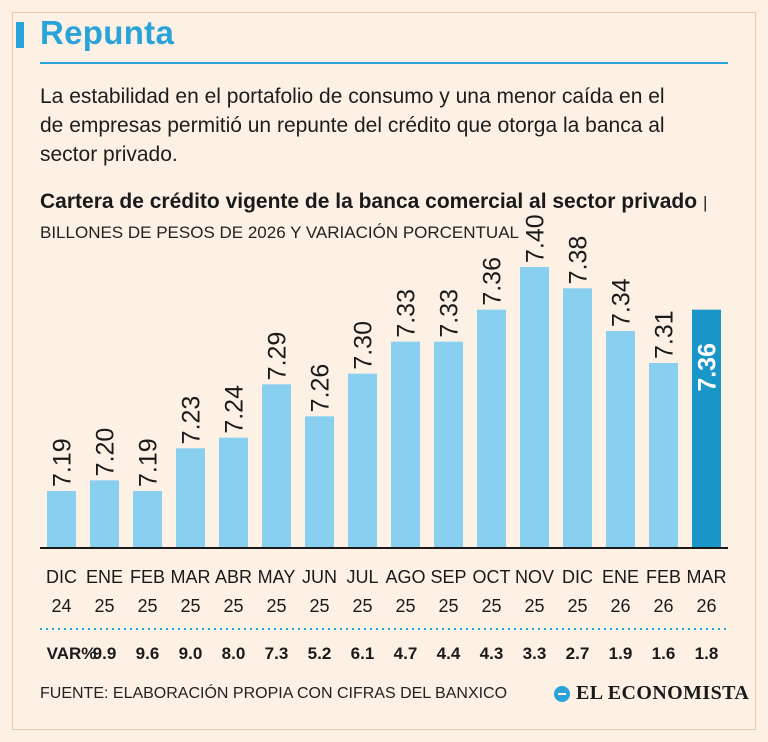  Describe the element at coordinates (407, 313) in the screenshot. I see `bar-value-label-8: 7.33` at that location.